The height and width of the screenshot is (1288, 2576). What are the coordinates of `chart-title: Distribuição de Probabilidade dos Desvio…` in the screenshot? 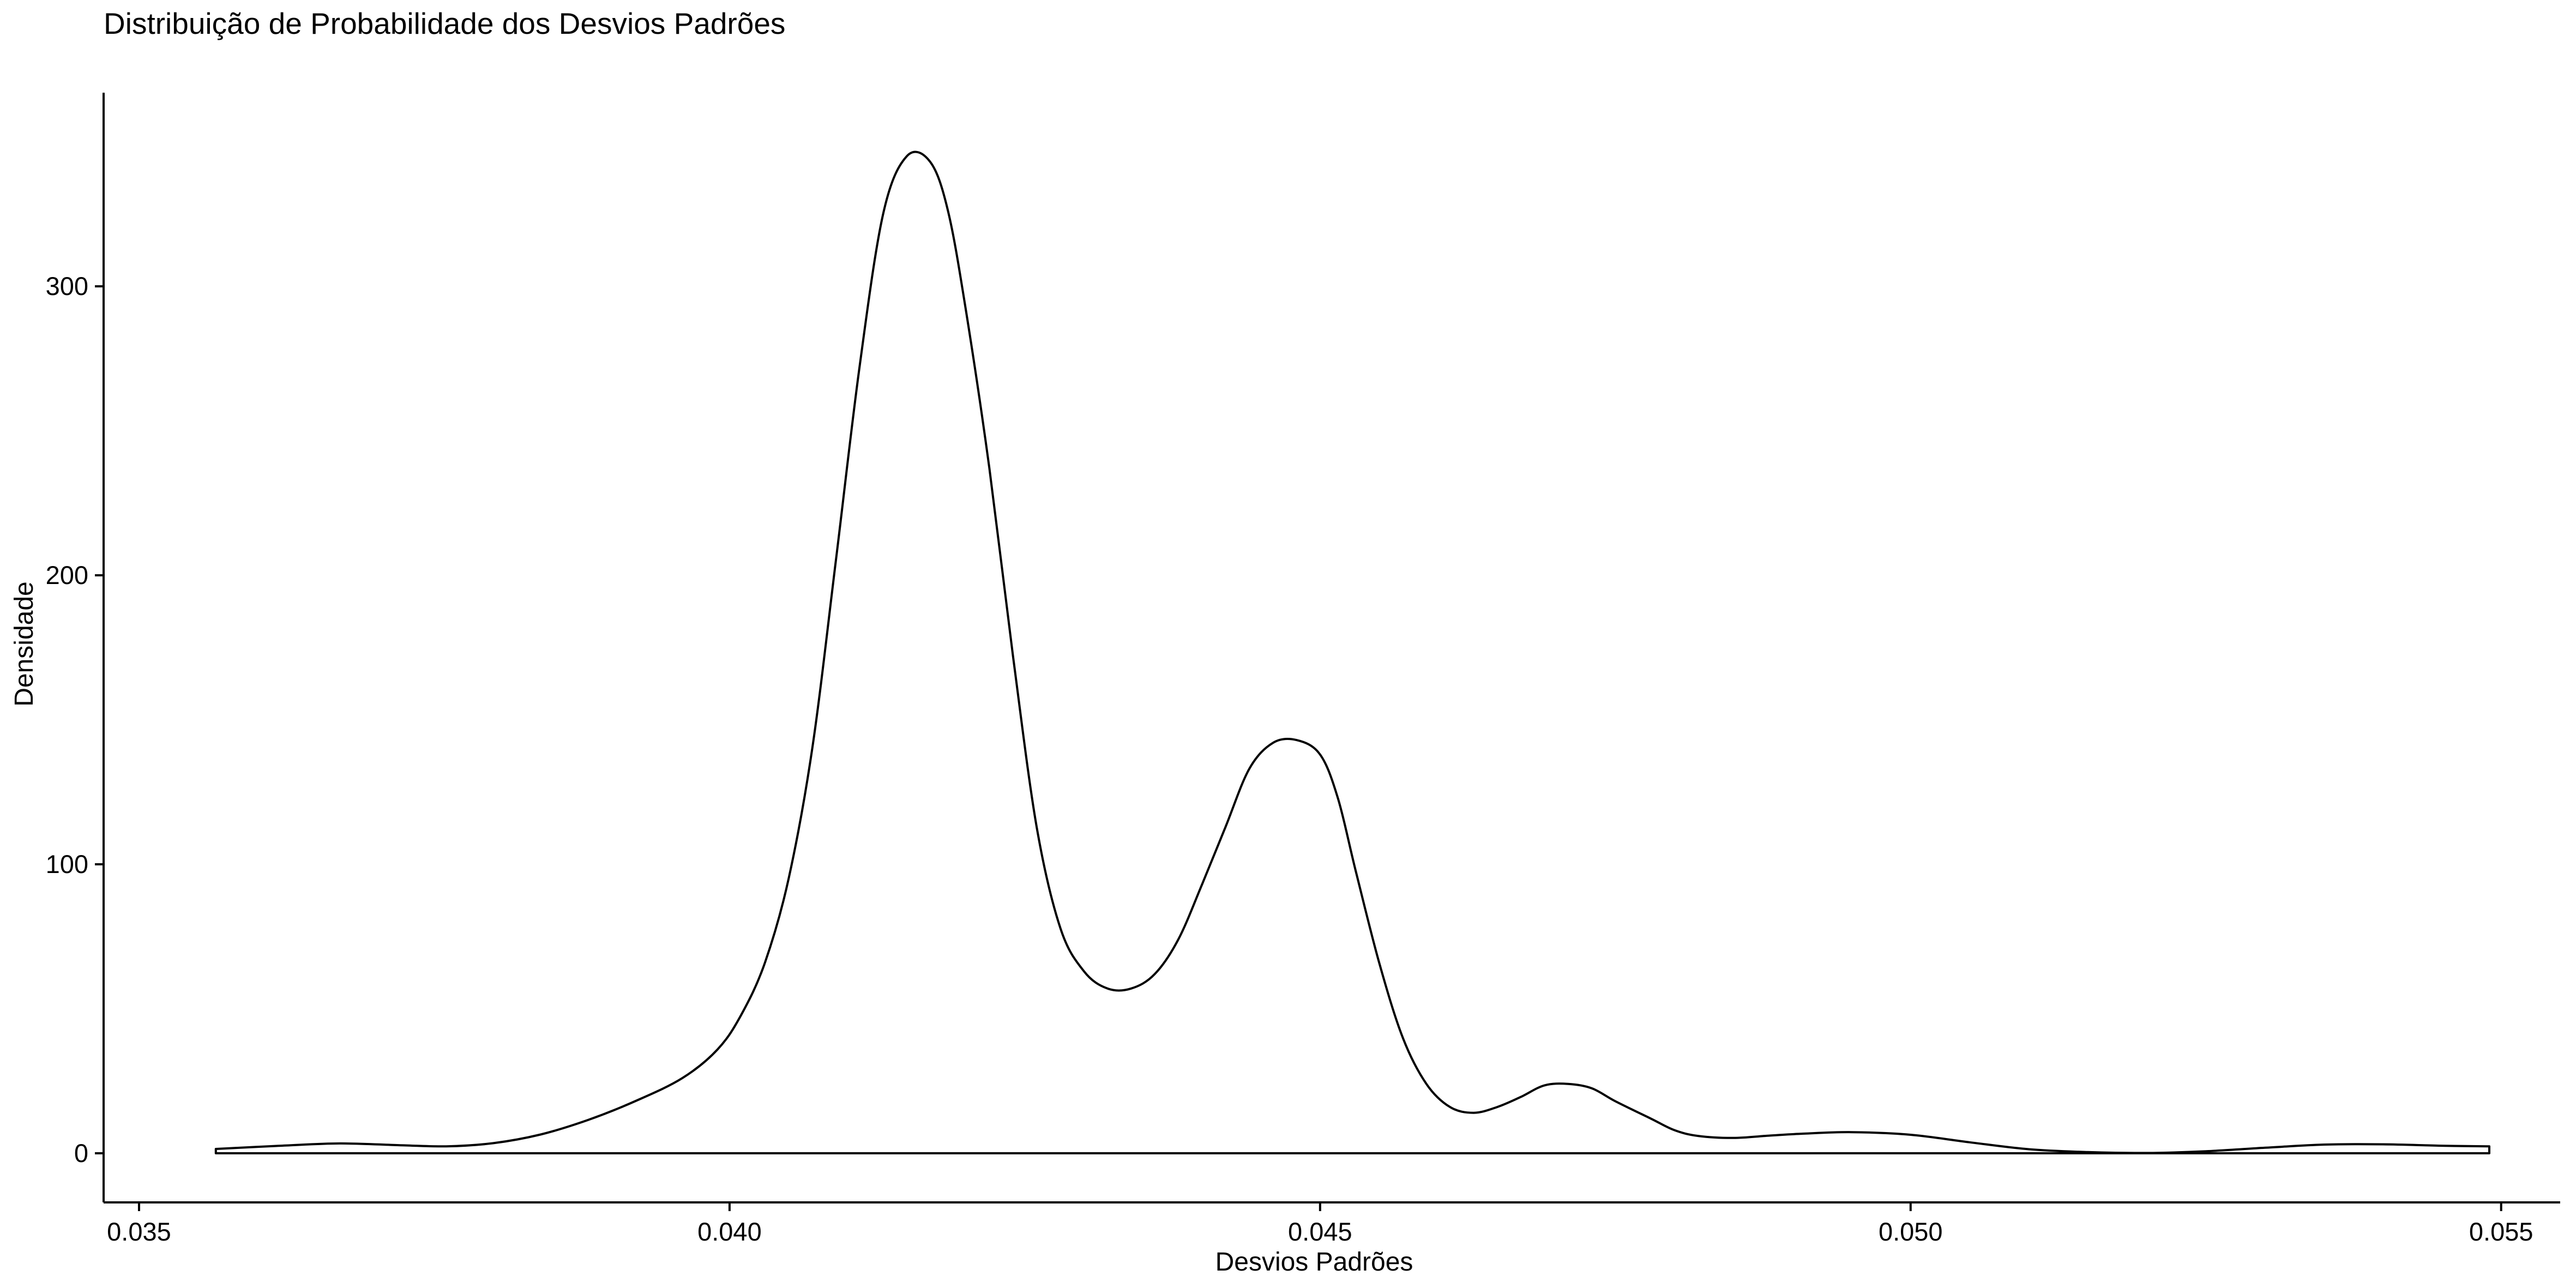 It's located at (444, 23).